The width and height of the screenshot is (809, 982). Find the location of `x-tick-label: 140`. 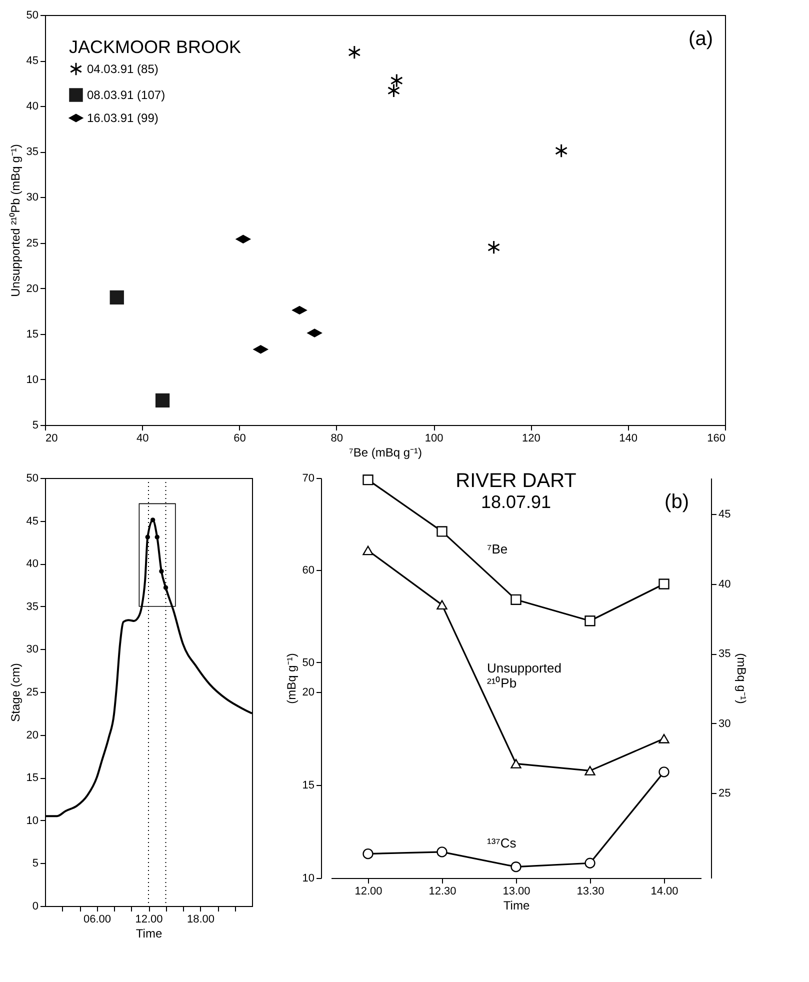

x-tick-label: 140 is located at coordinates (628, 438).